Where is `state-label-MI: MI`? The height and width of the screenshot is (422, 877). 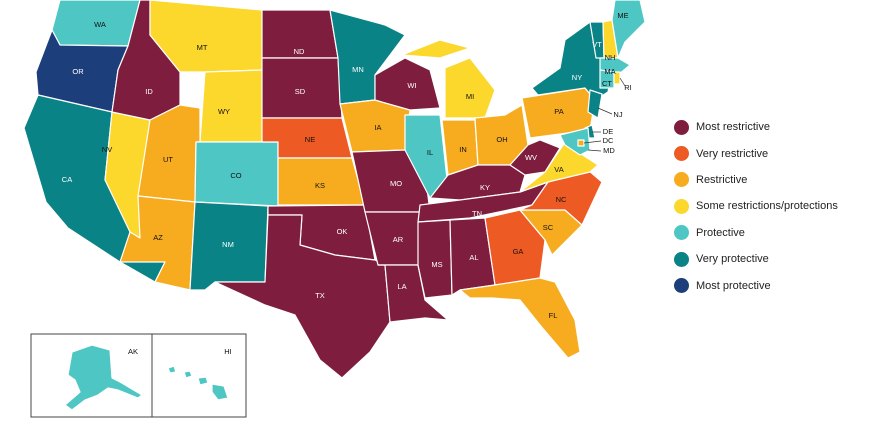 state-label-MI: MI is located at coordinates (470, 96).